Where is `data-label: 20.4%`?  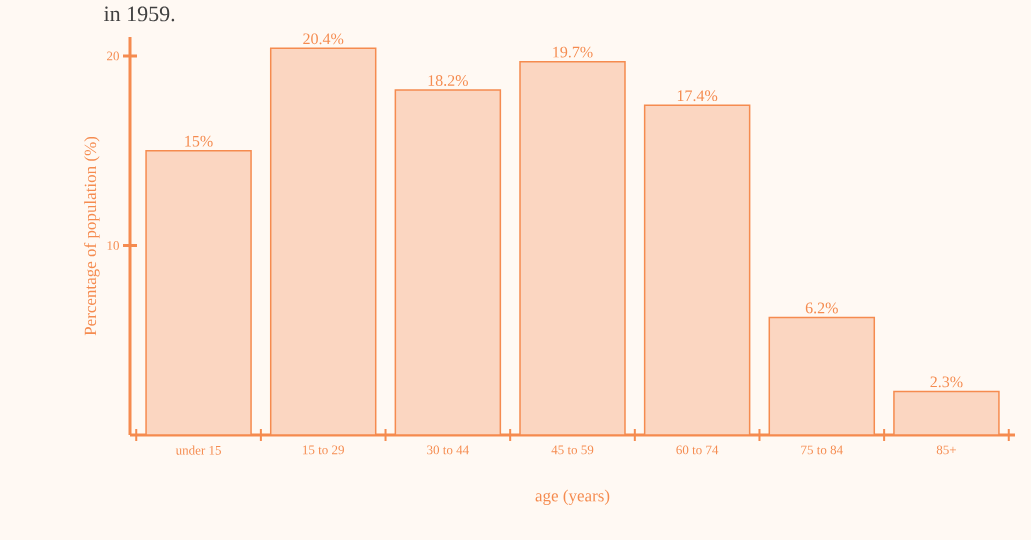
data-label: 20.4% is located at coordinates (323, 39).